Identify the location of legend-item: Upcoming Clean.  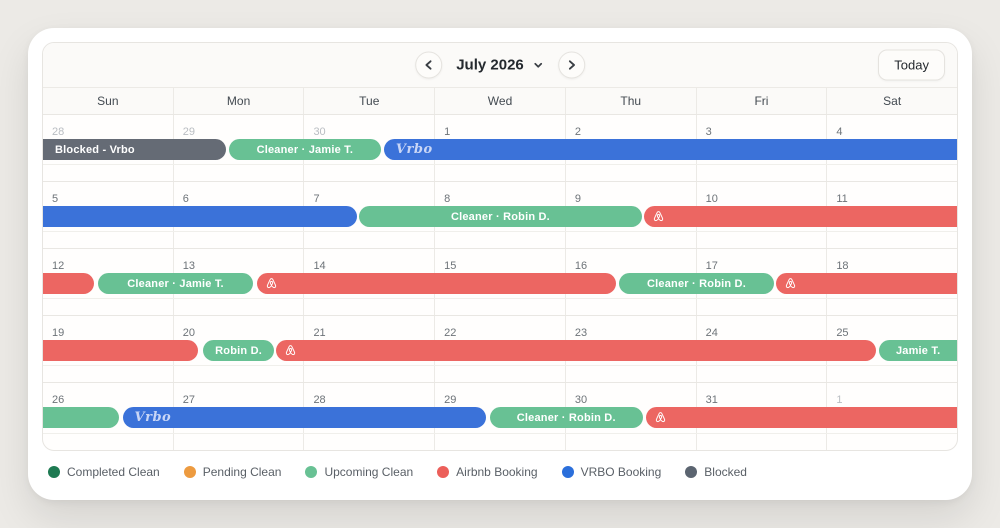
(359, 472).